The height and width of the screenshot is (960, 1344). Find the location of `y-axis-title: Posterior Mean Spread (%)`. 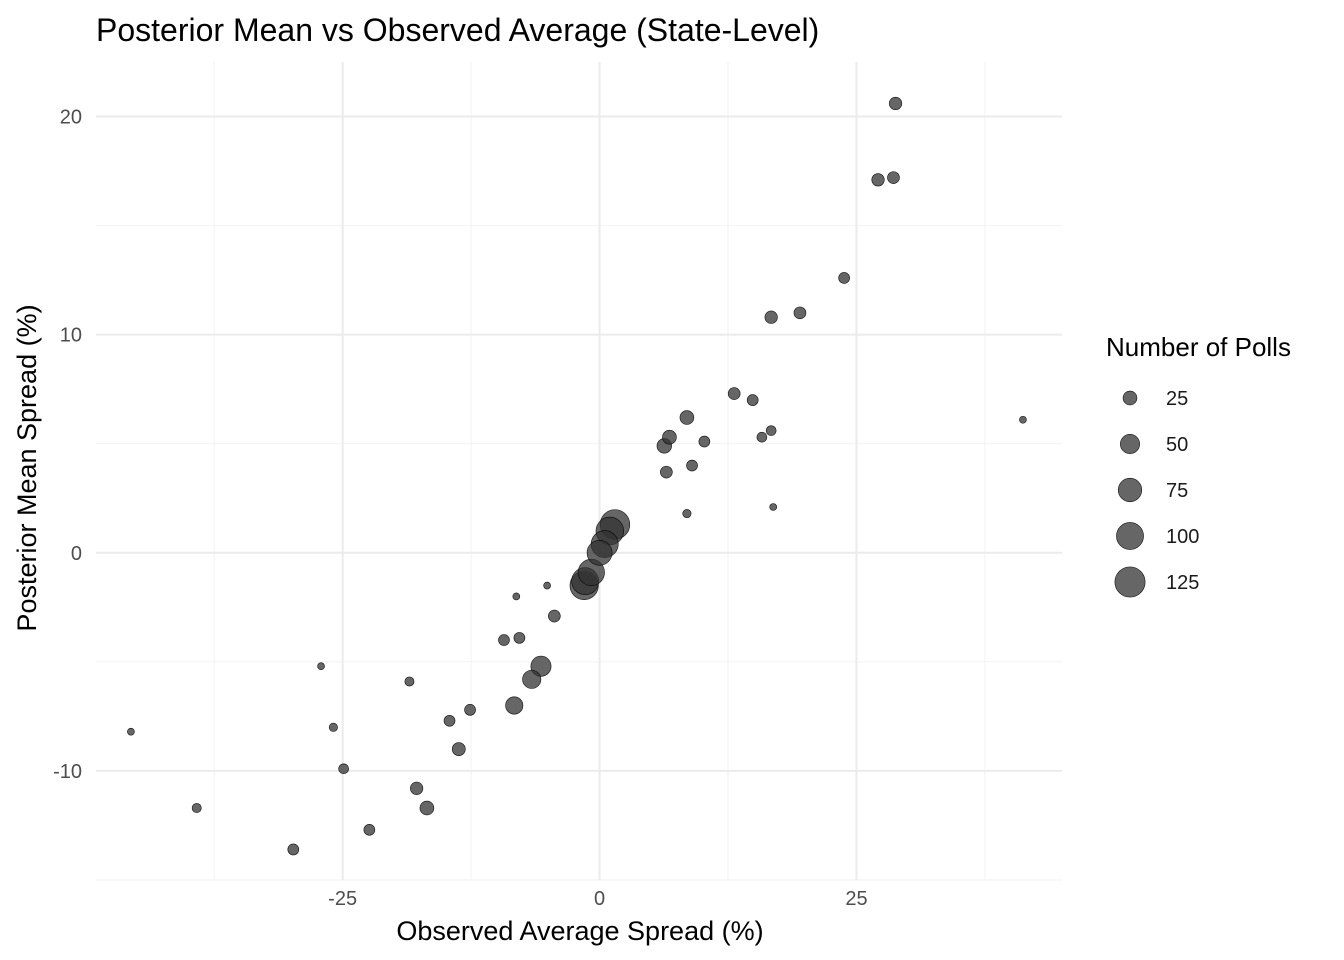

y-axis-title: Posterior Mean Spread (%) is located at coordinates (27, 467).